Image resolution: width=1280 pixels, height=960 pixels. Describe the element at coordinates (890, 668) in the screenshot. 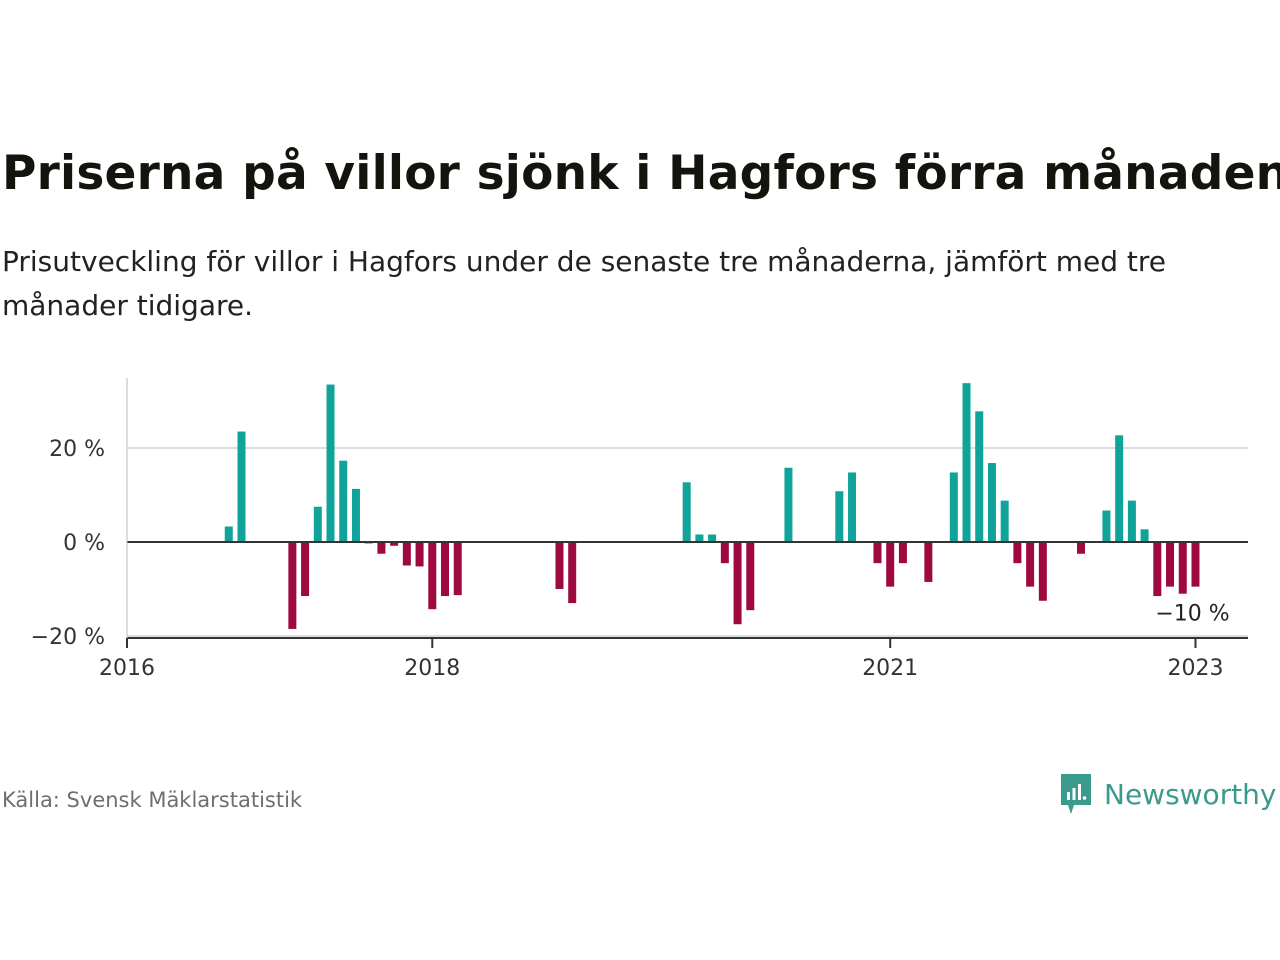

I see `x-tick-label: 2021` at that location.